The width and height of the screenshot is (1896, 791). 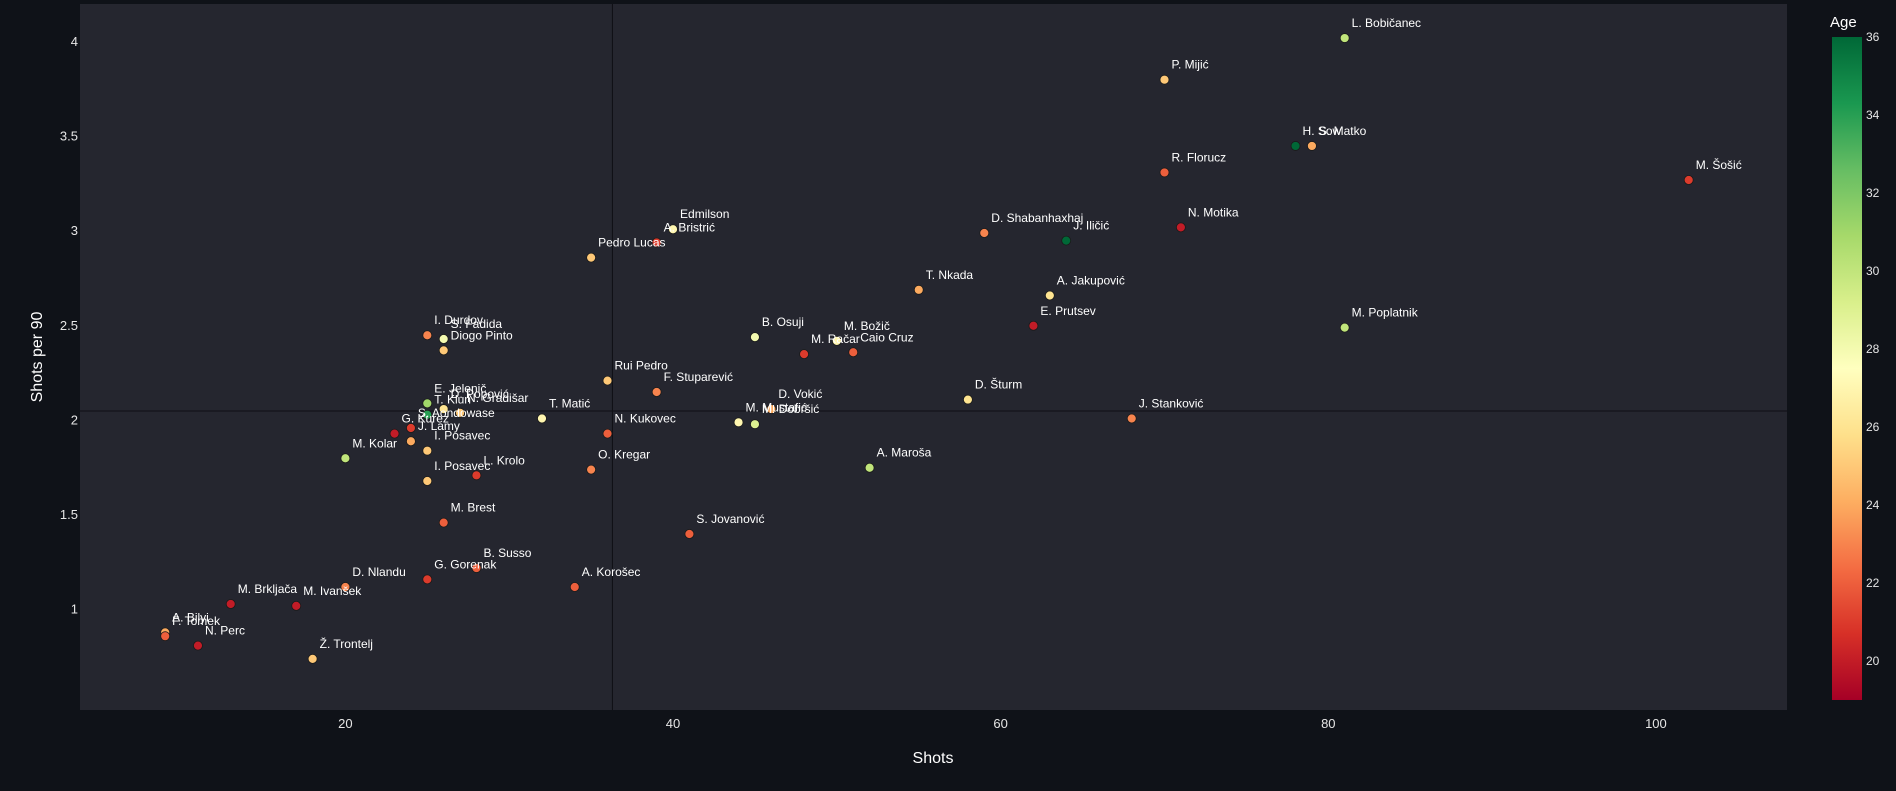 What do you see at coordinates (1873, 427) in the screenshot?
I see `colorbar-tick-label: 26` at bounding box center [1873, 427].